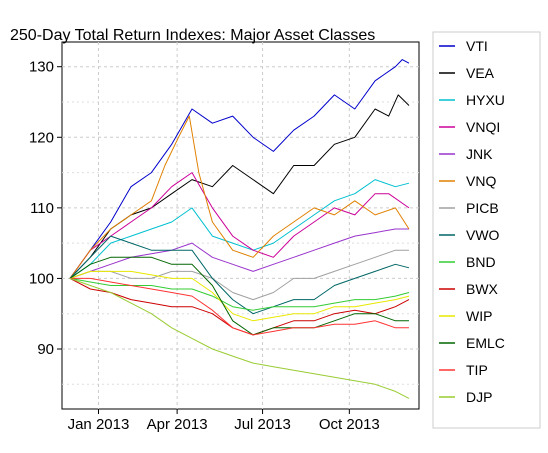 Image resolution: width=548 pixels, height=453 pixels. I want to click on legend-label-picb: PICB, so click(482, 208).